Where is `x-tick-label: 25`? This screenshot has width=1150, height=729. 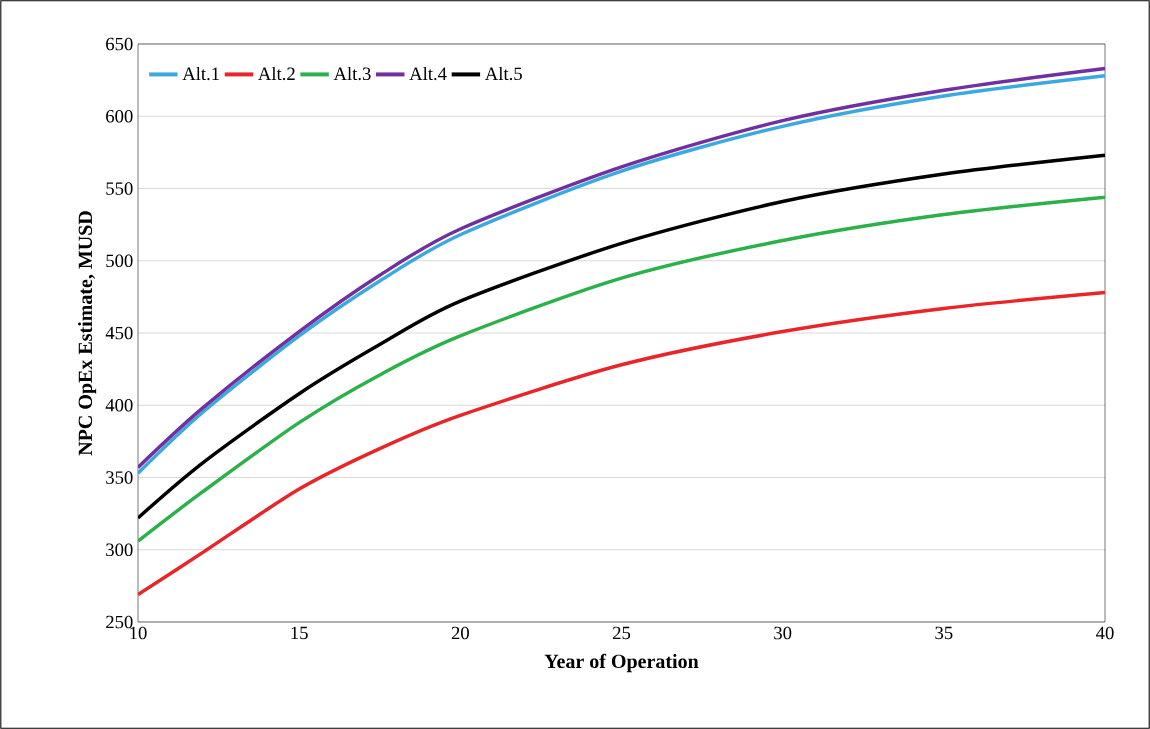
x-tick-label: 25 is located at coordinates (621, 633).